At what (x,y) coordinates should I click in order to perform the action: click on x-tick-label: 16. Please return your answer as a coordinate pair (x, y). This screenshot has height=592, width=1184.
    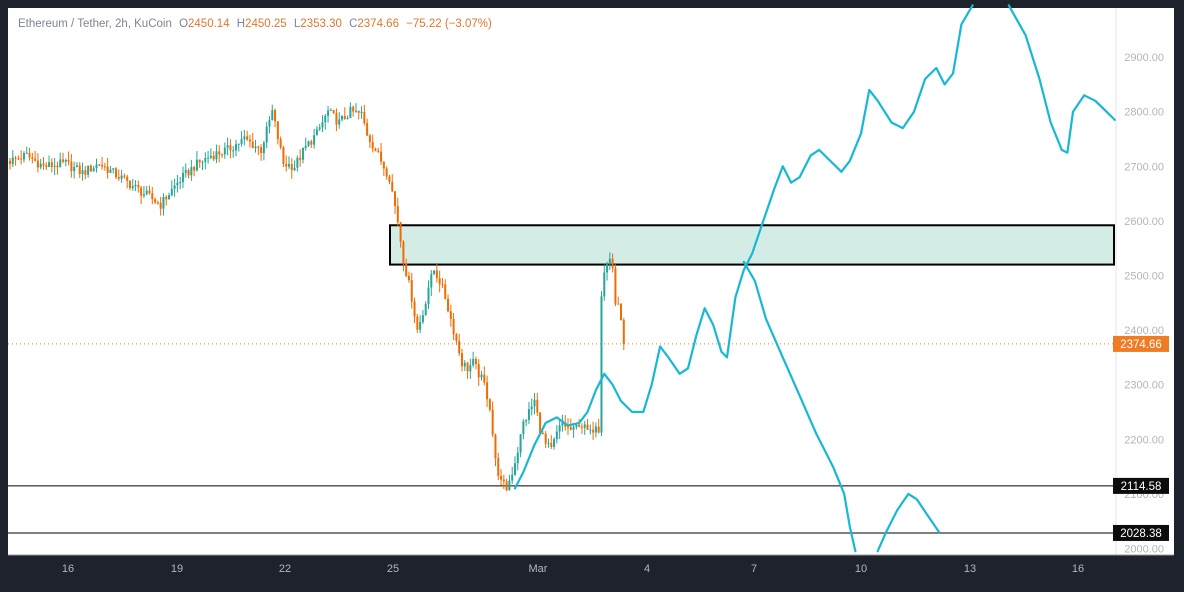
    Looking at the image, I should click on (1078, 569).